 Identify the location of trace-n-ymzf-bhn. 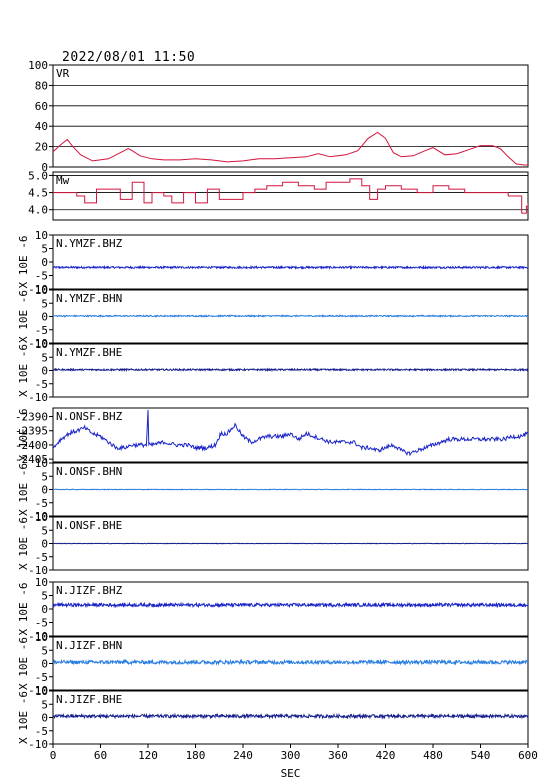
(290, 316).